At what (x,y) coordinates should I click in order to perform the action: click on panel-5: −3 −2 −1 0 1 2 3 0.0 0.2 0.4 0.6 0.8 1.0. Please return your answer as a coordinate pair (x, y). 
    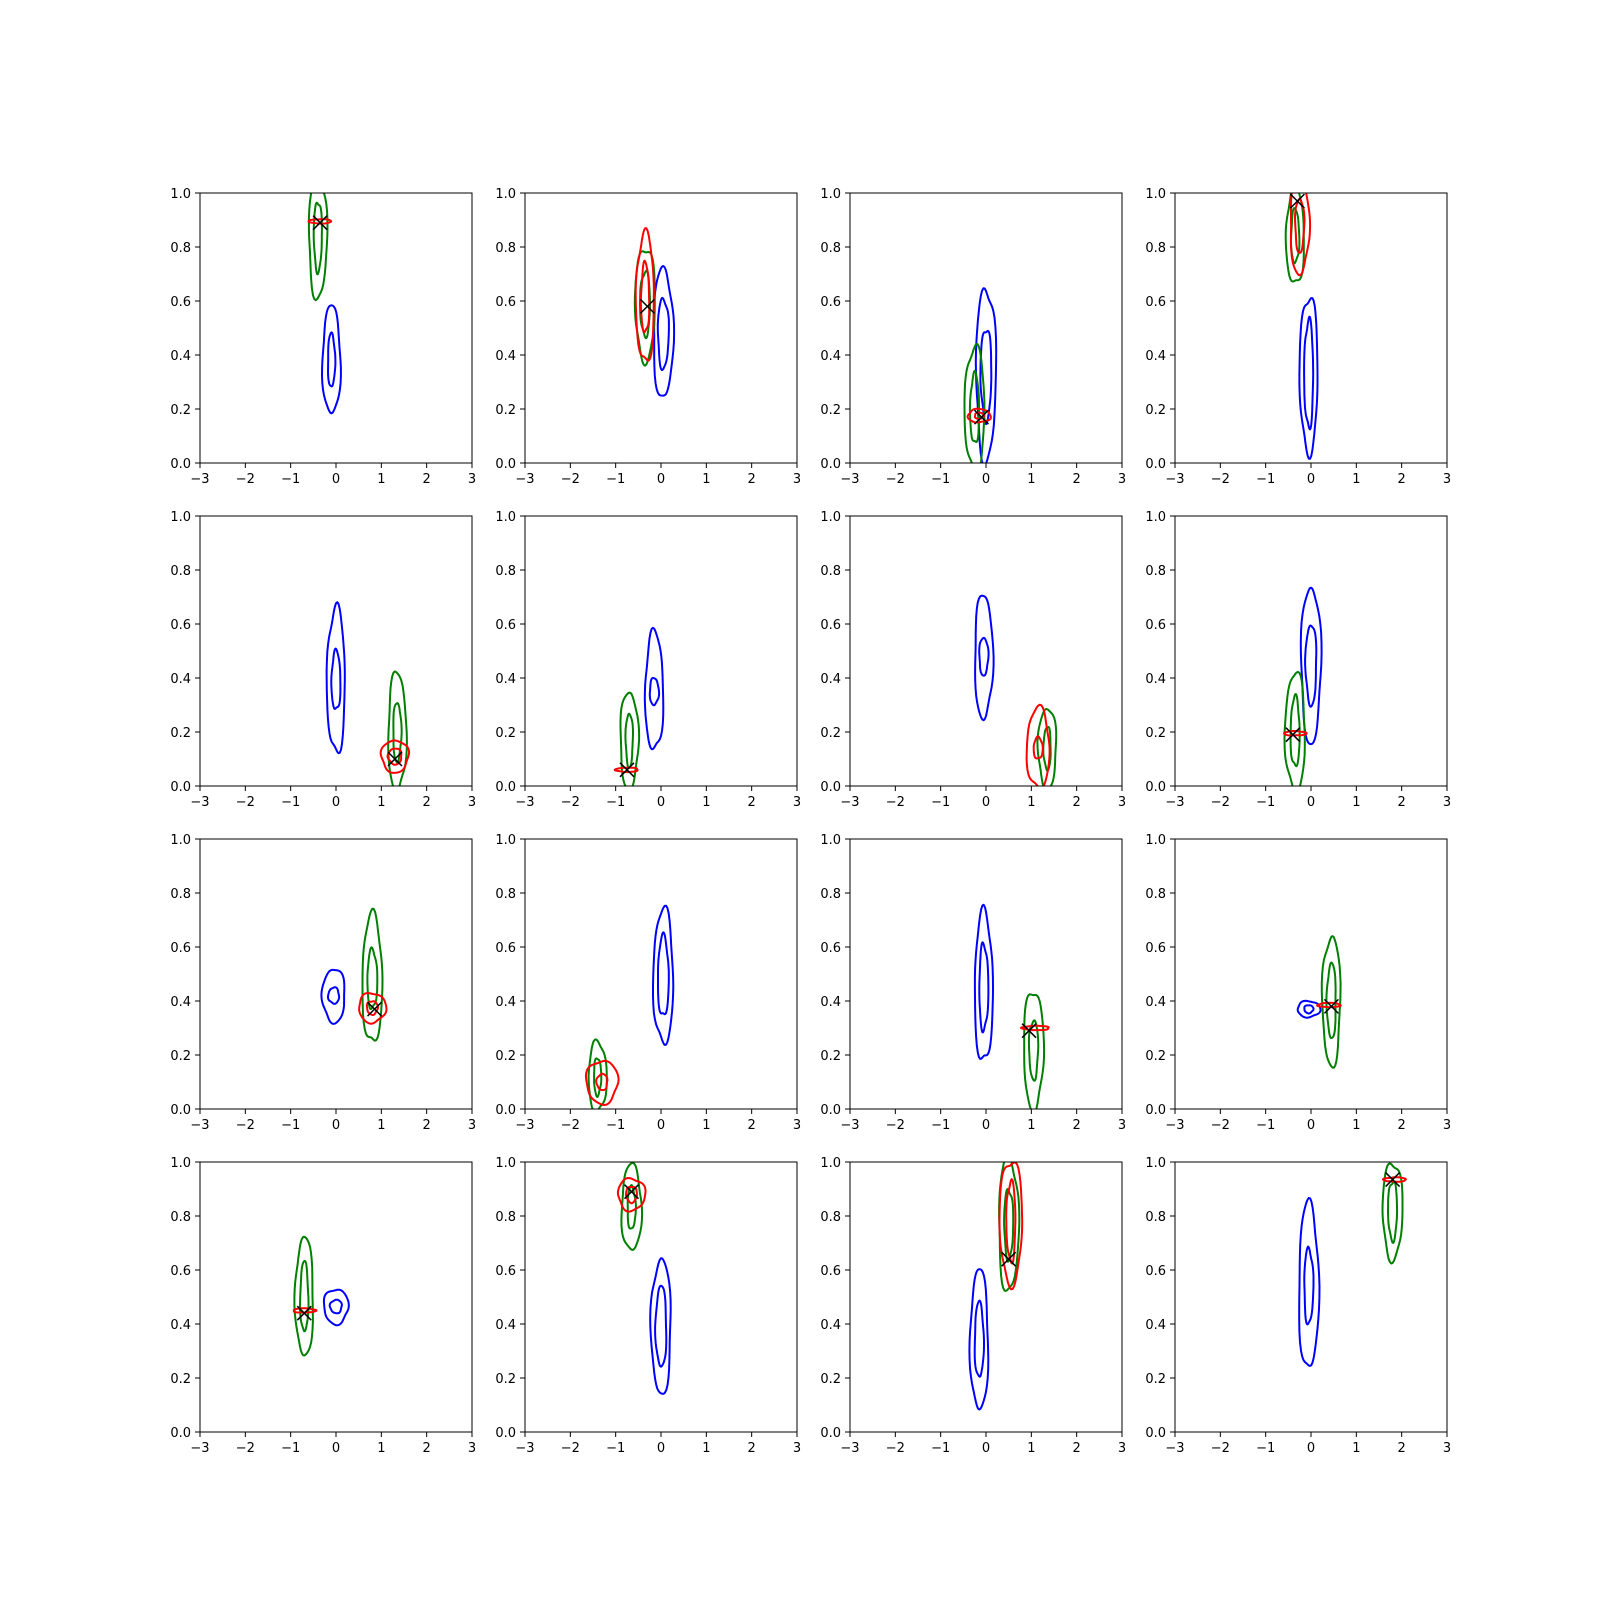
    Looking at the image, I should click on (323, 660).